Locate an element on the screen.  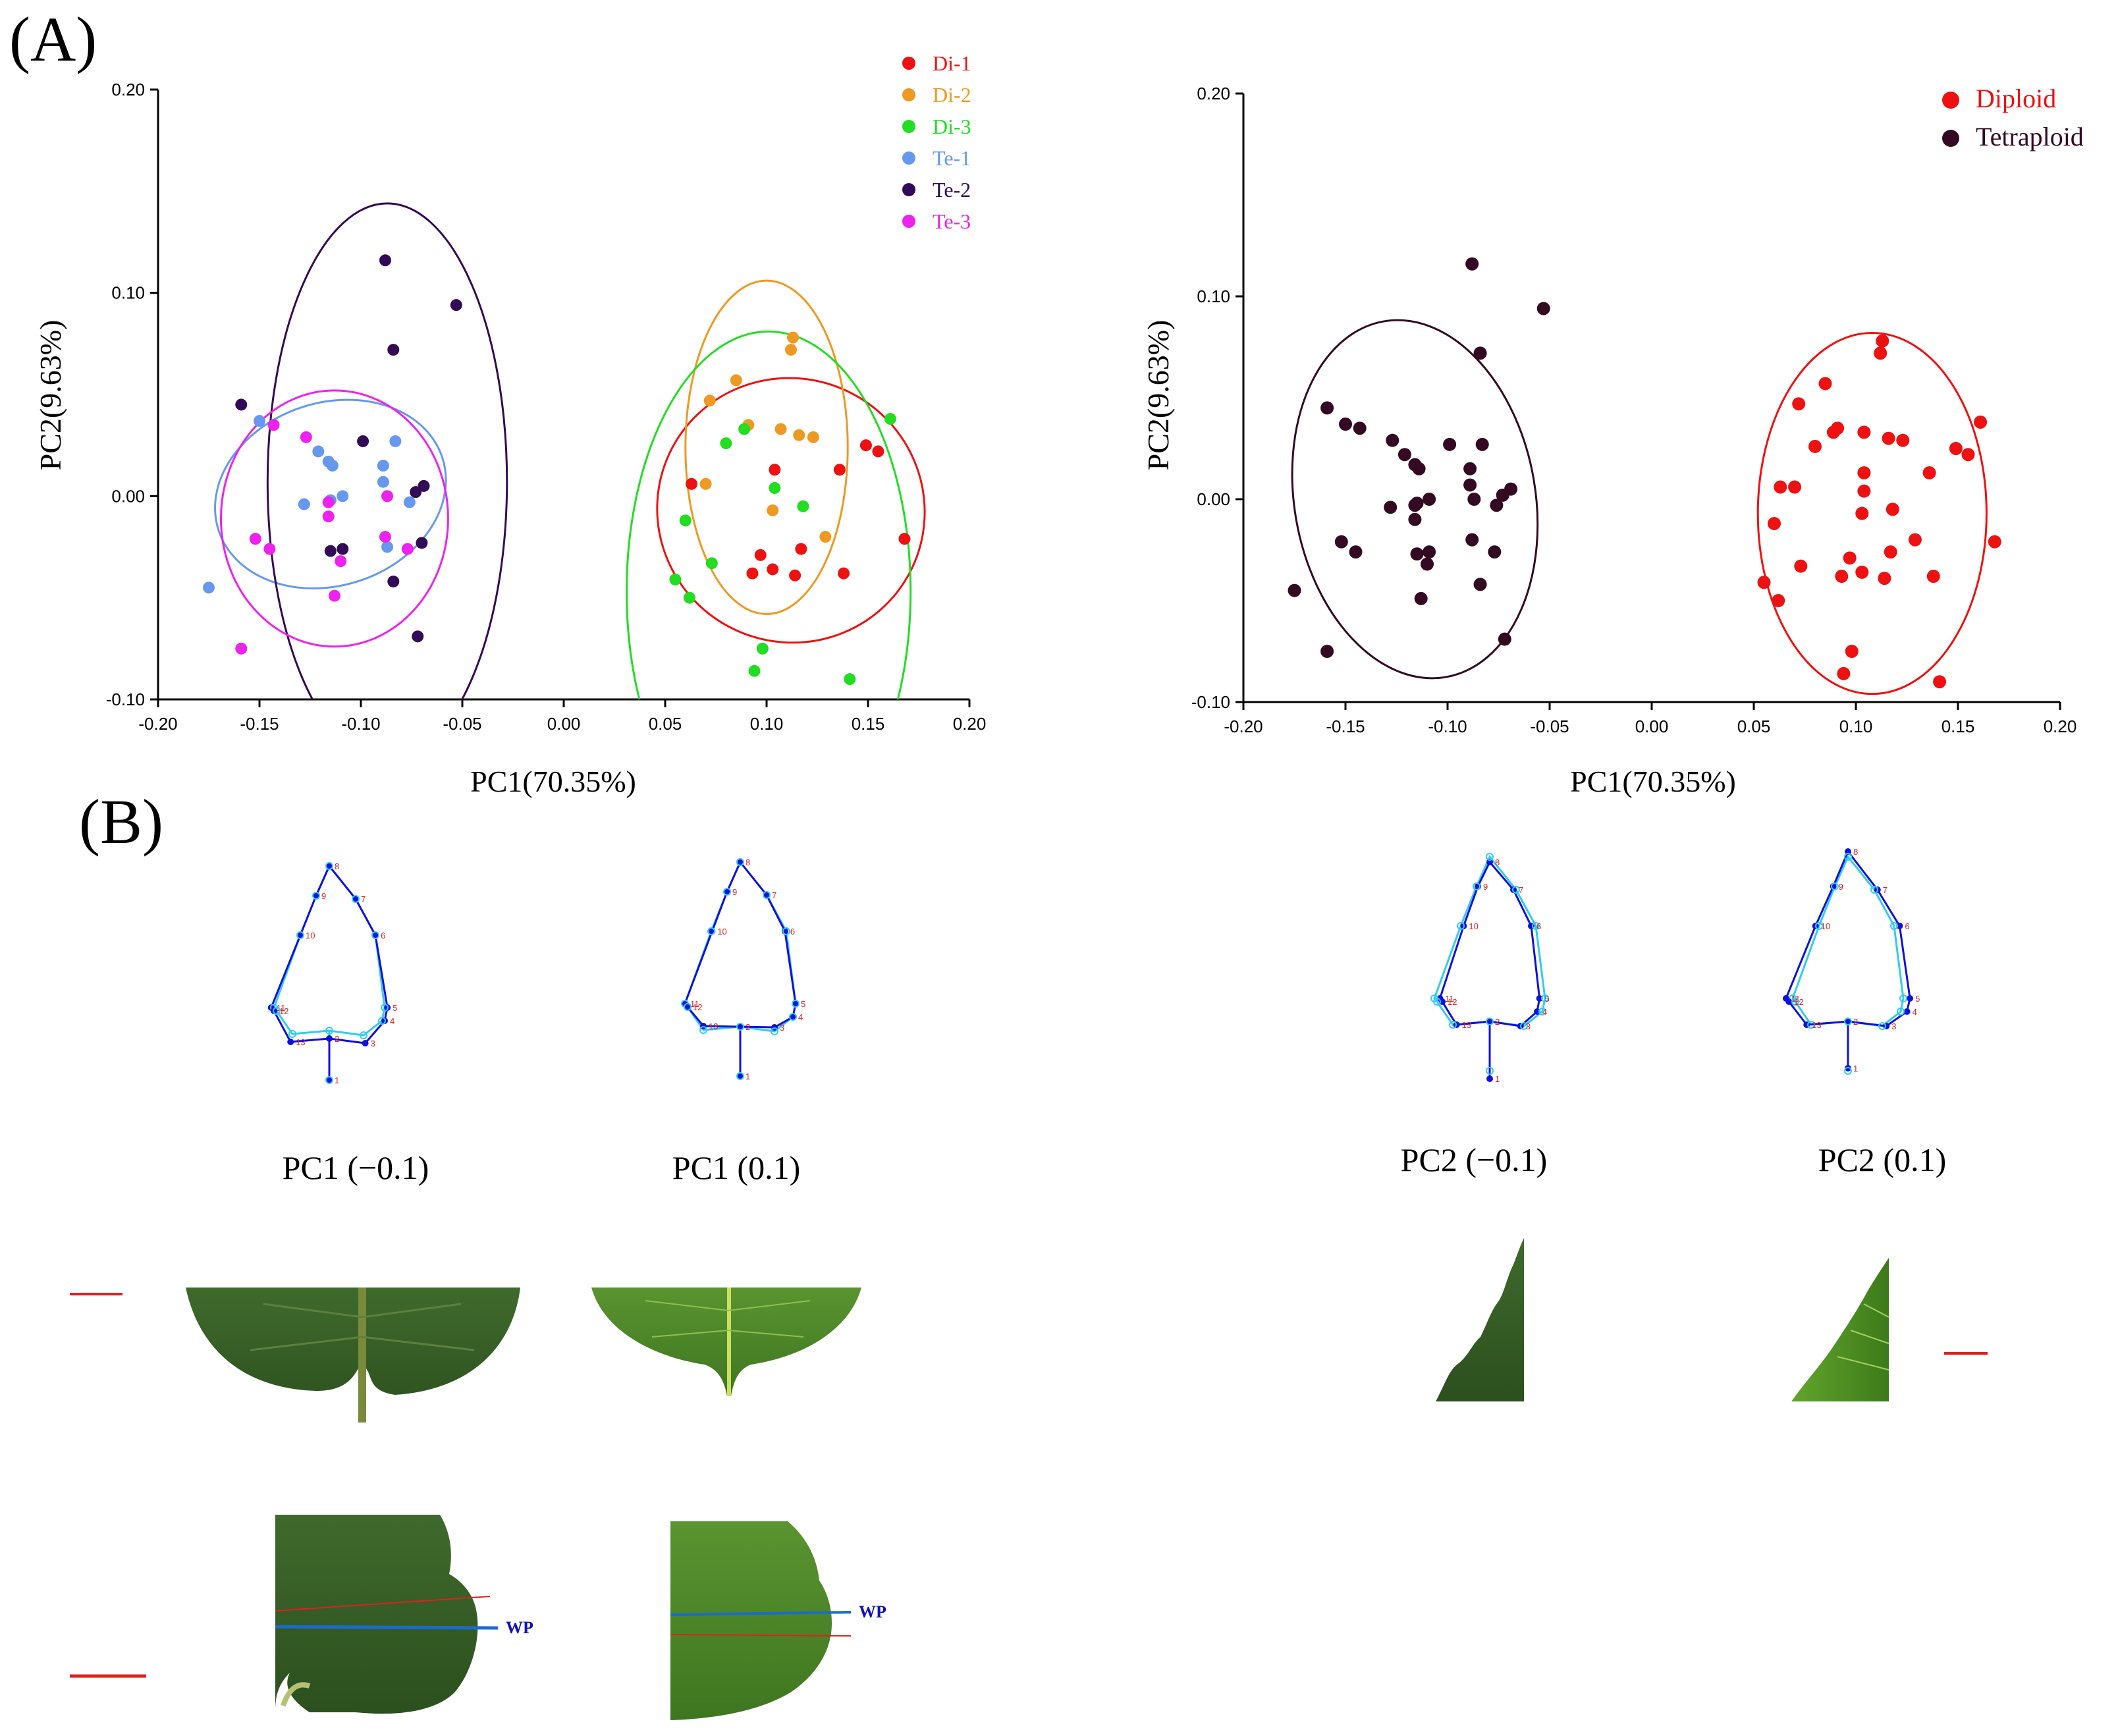
legend-entry-di-1: Di-1 is located at coordinates (952, 63).